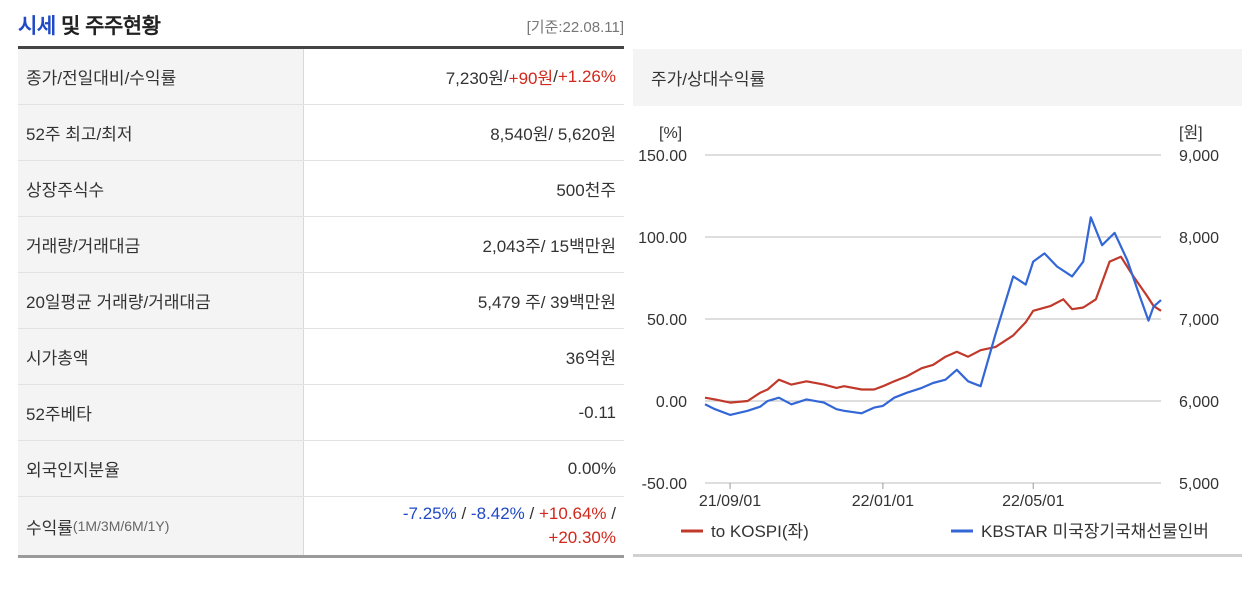 Image resolution: width=1260 pixels, height=608 pixels. What do you see at coordinates (161, 468) in the screenshot?
I see `stats-label: 외국인지분율` at bounding box center [161, 468].